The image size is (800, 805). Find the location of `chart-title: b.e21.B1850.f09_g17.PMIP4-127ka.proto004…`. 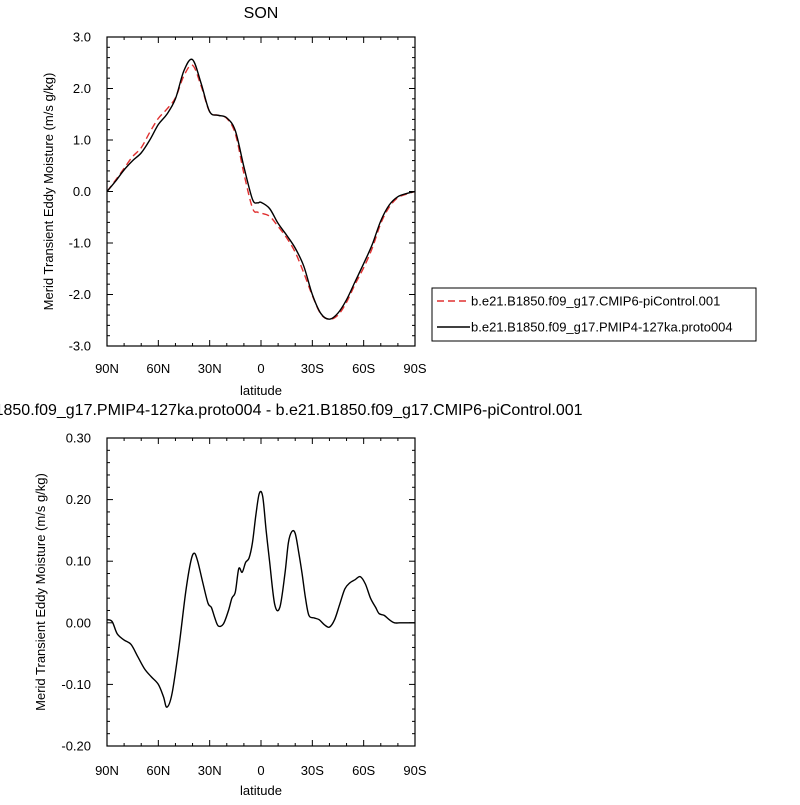

chart-title: b.e21.B1850.f09_g17.PMIP4-127ka.proto004… is located at coordinates (291, 410).